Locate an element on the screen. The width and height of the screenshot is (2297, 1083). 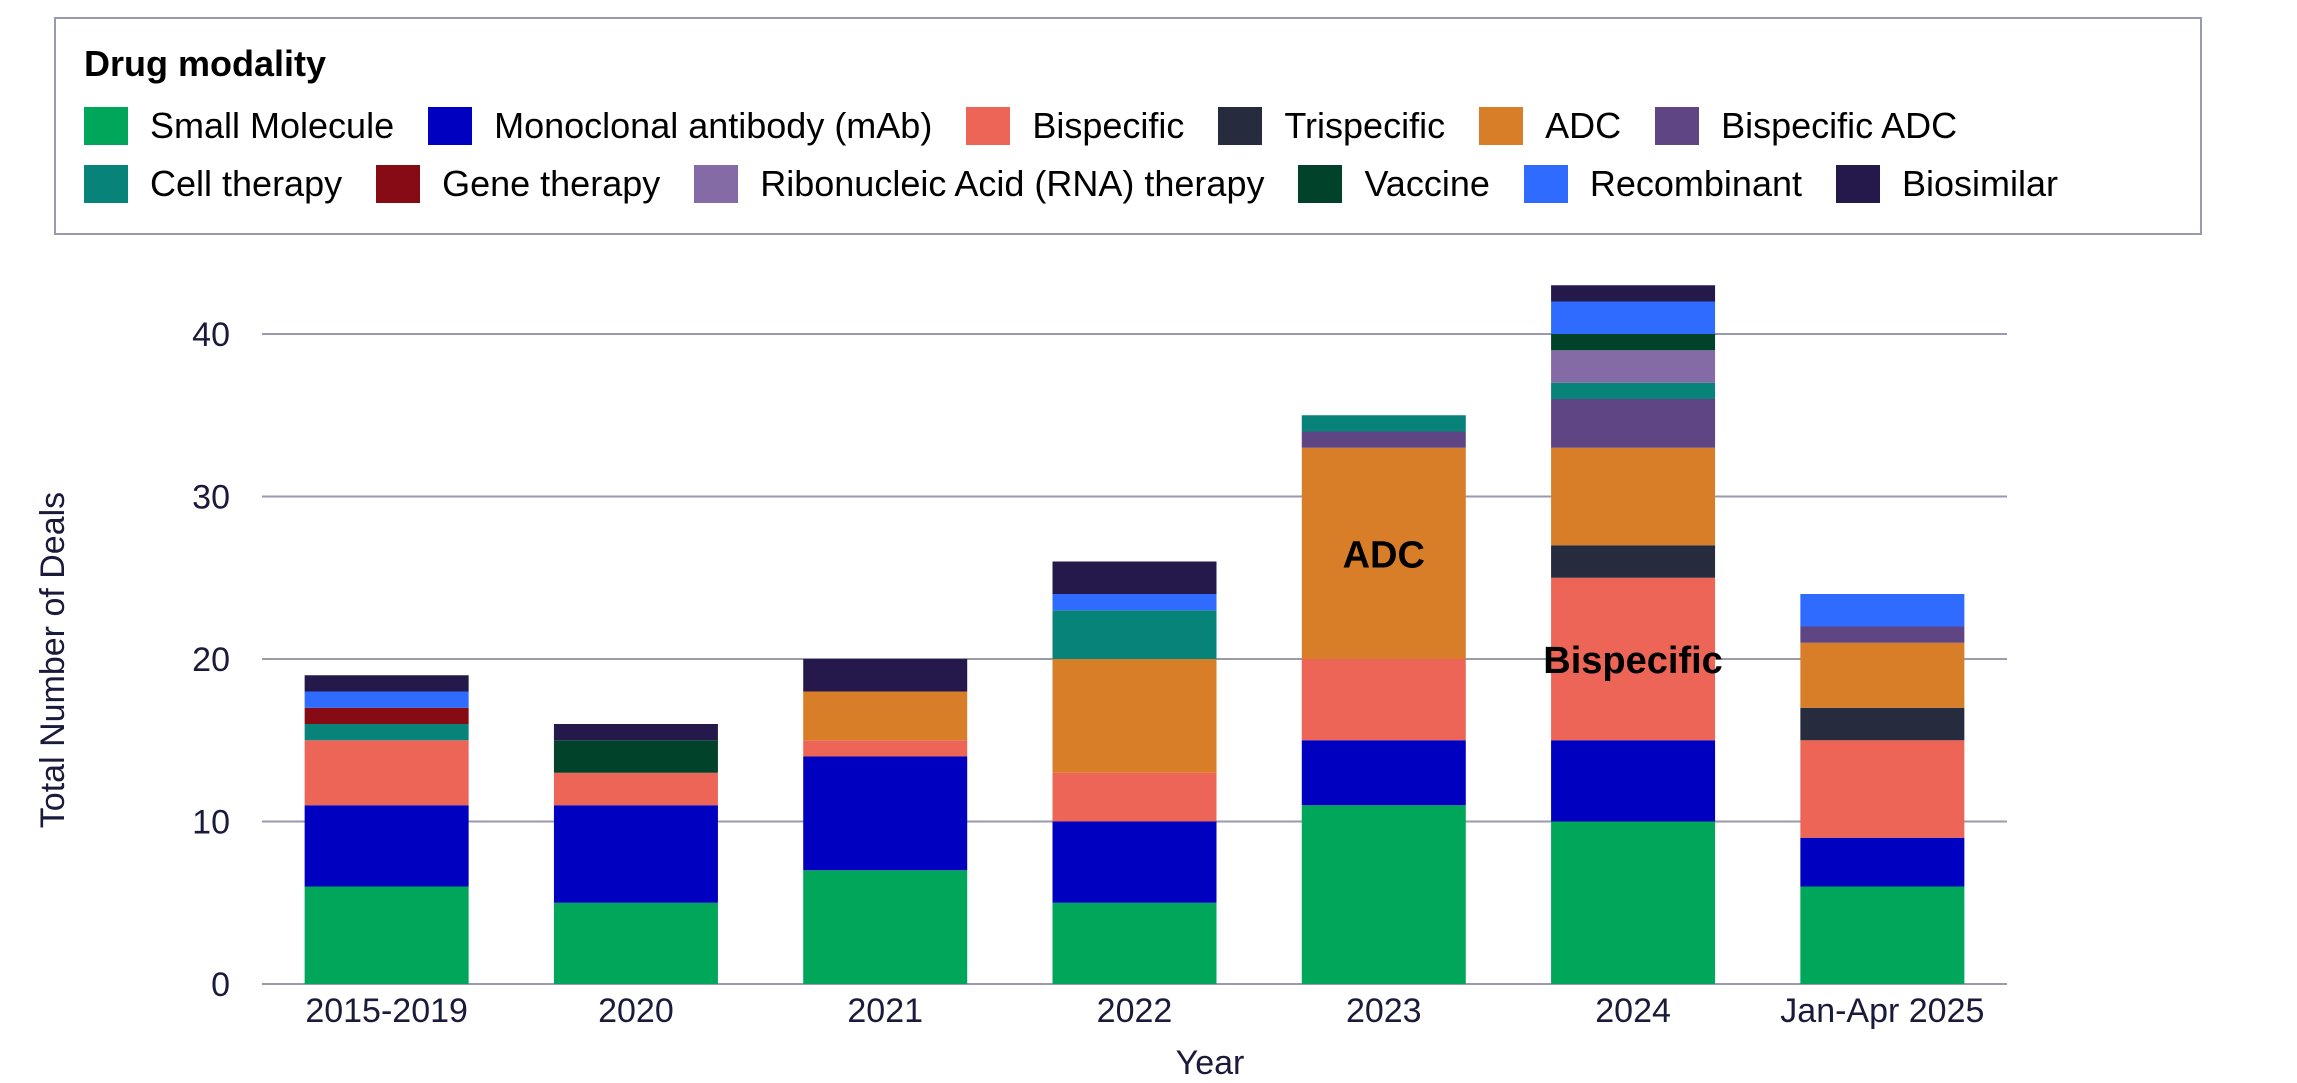
legend-label: Recombinant is located at coordinates (1695, 183).